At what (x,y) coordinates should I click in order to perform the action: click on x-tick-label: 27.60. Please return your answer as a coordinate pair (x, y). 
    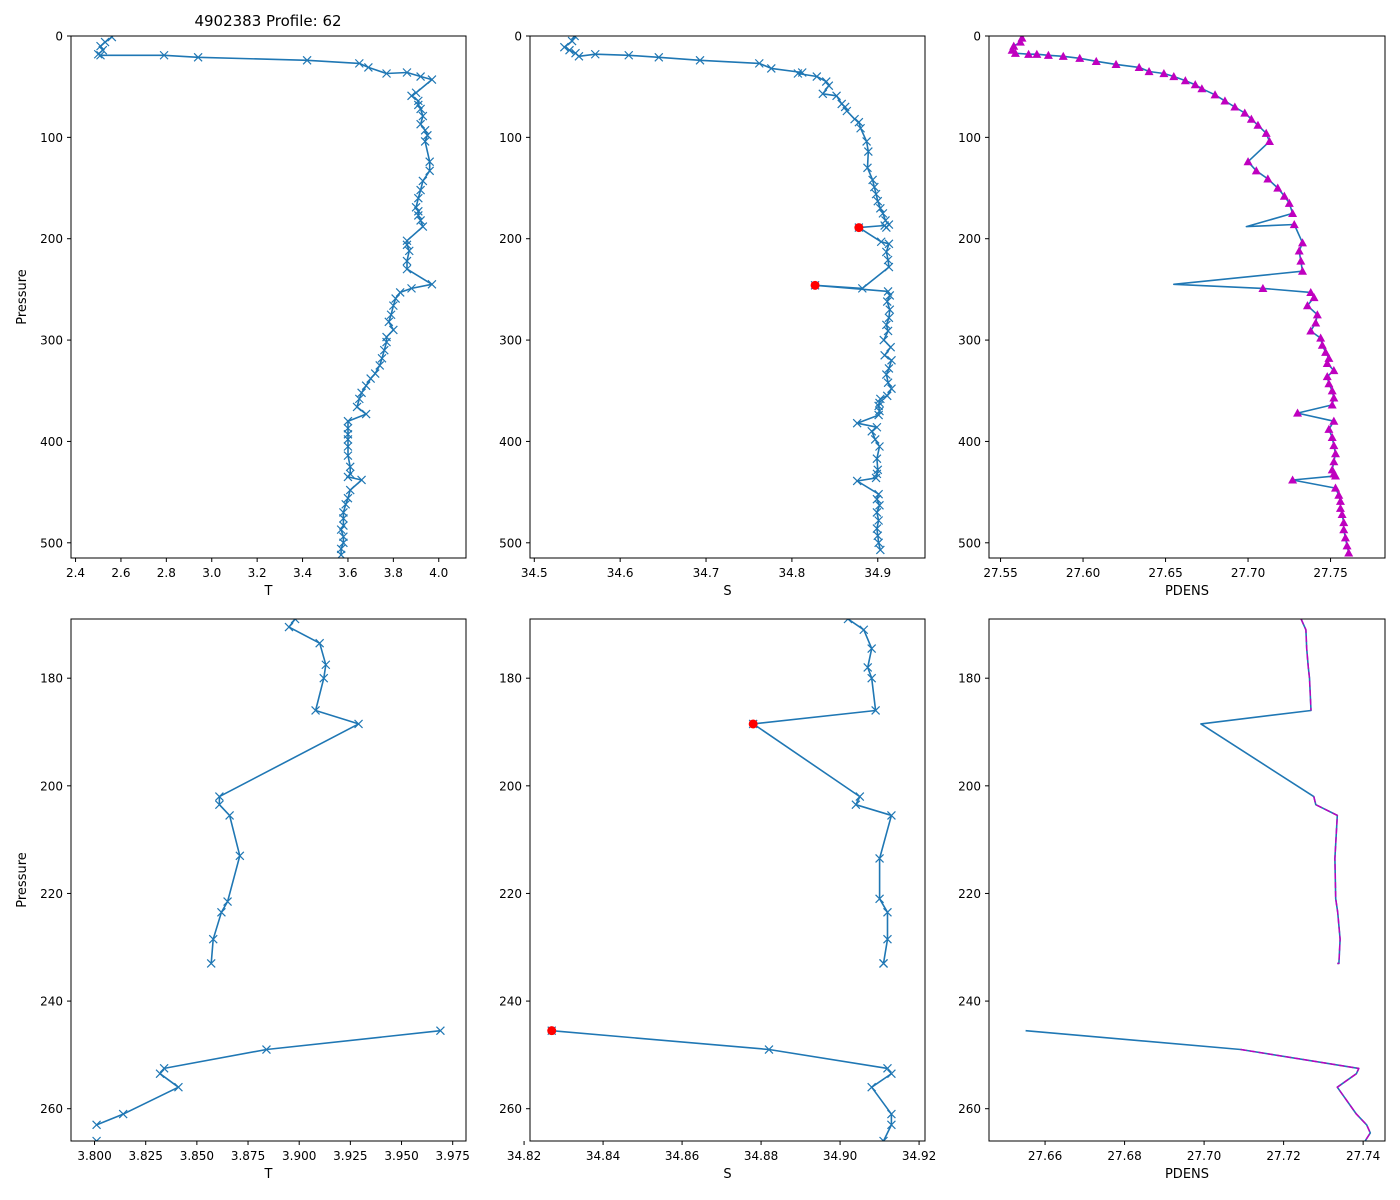
    Looking at the image, I should click on (1083, 573).